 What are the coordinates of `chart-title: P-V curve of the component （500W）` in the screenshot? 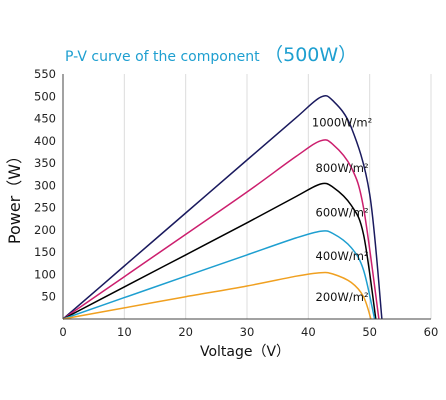 It's located at (211, 55).